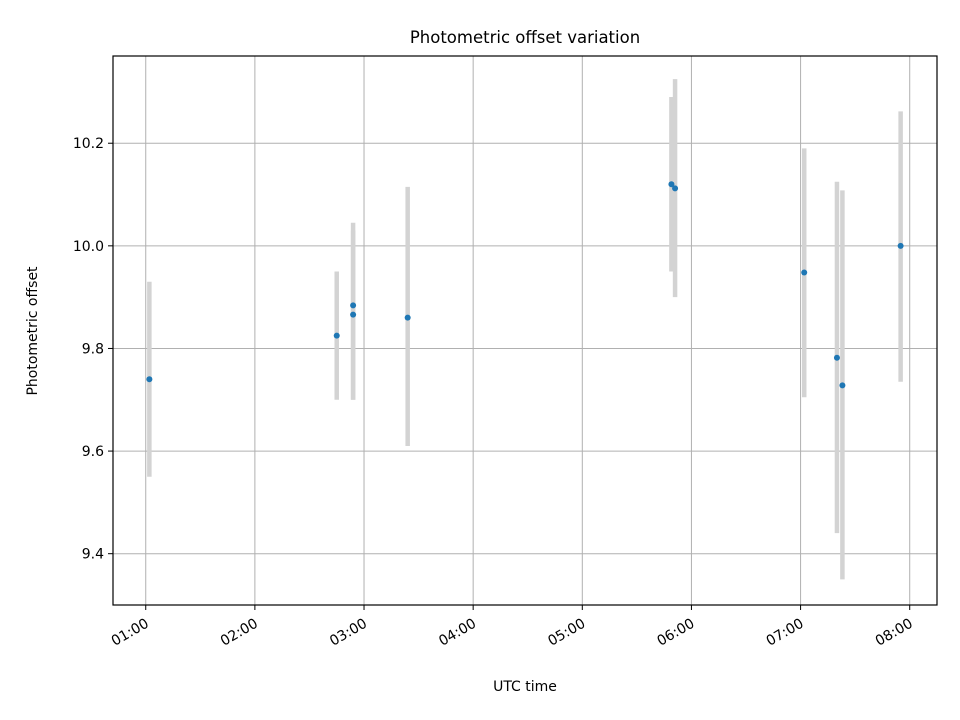  I want to click on y-tick-label: 9.6, so click(93, 452).